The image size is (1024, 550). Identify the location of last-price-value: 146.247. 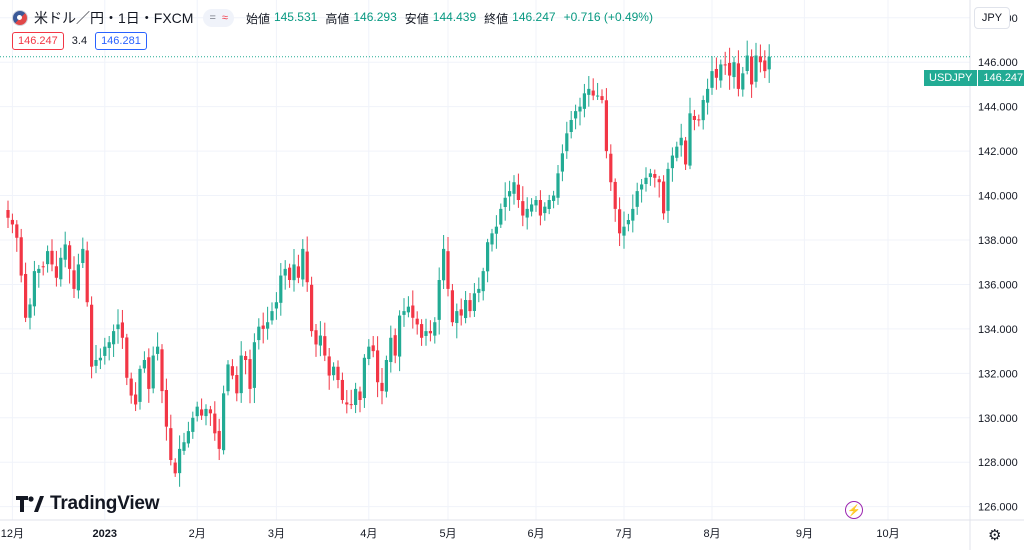
(1000, 78).